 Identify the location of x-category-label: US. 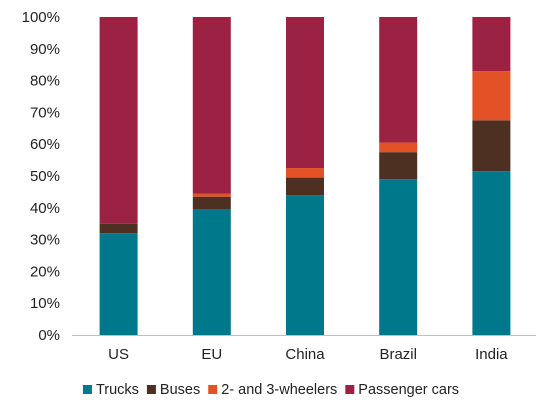
(118, 354).